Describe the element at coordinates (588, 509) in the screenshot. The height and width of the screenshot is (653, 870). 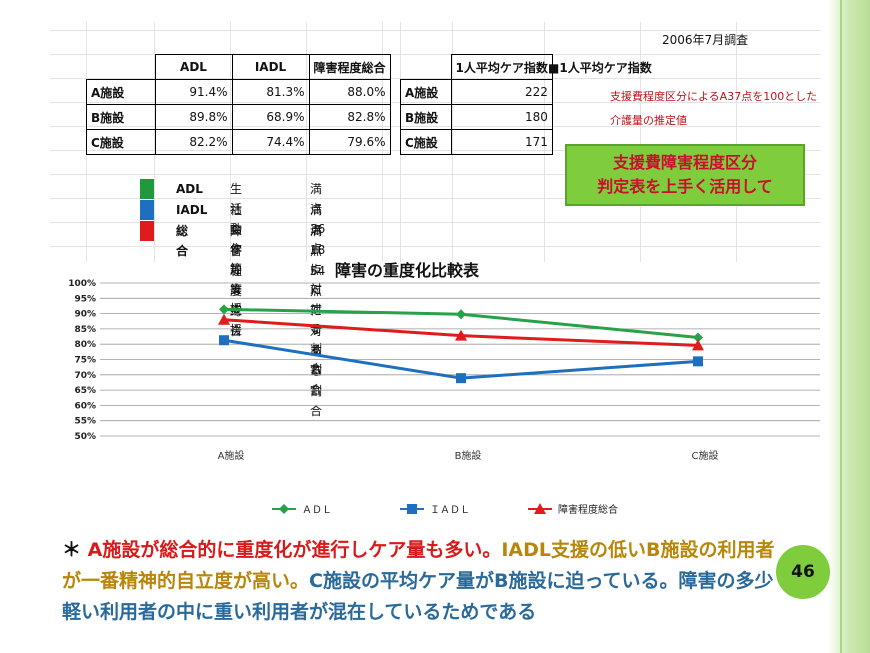
I see `legend-label: 障害程度総合` at that location.